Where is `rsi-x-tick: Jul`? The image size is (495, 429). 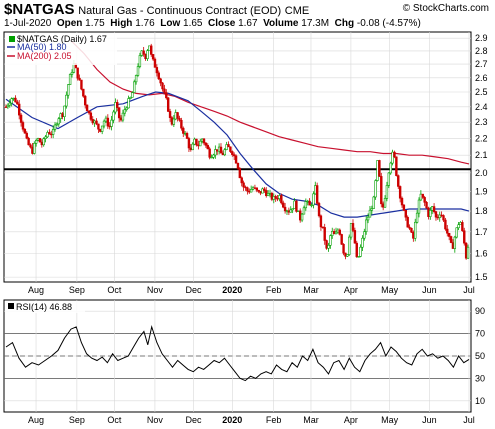 rsi-x-tick: Jul is located at coordinates (469, 420).